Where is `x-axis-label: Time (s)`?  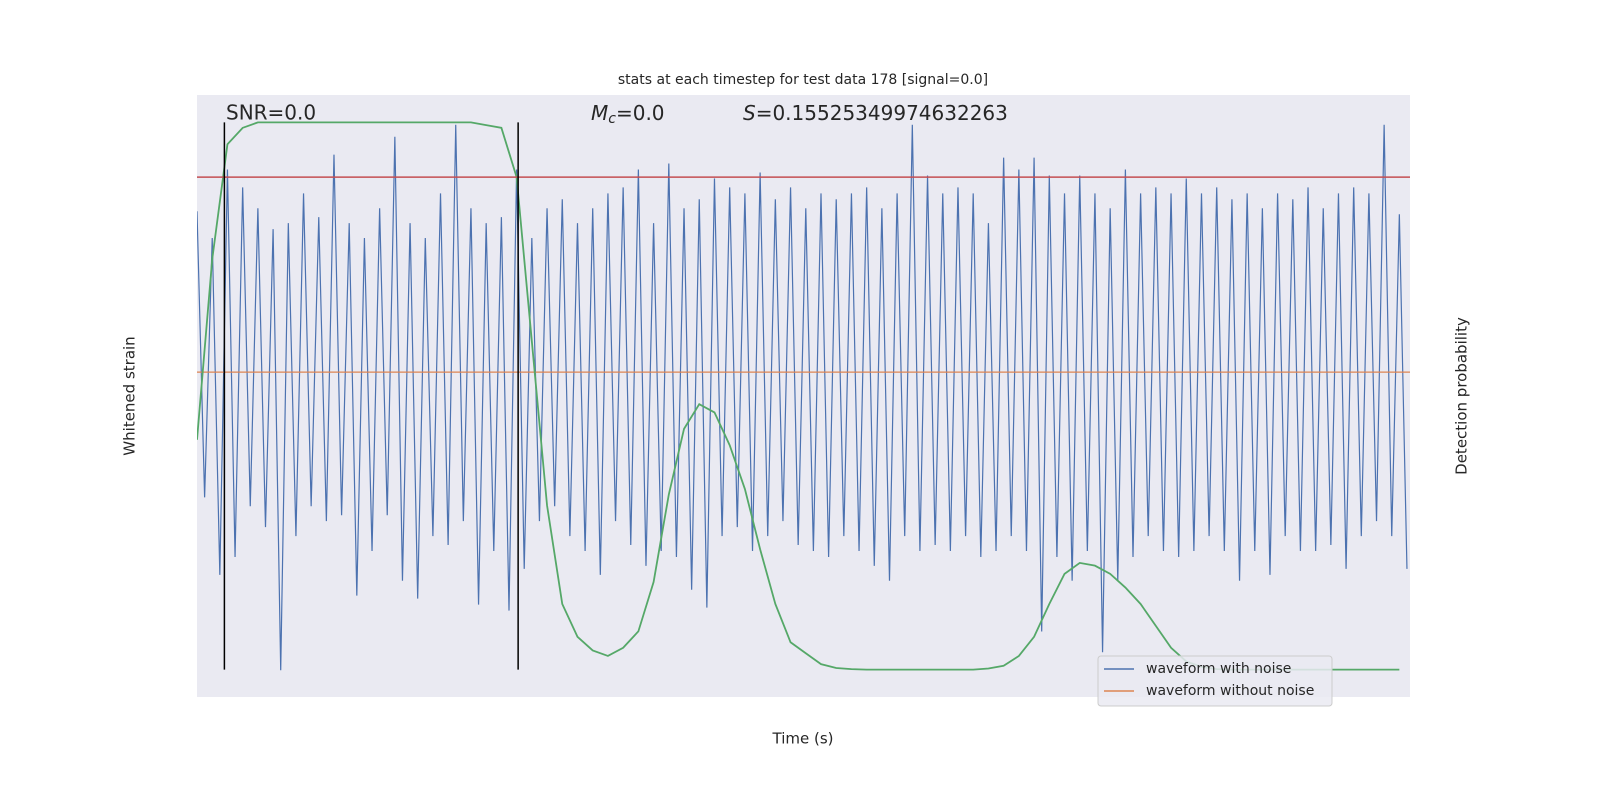 x-axis-label: Time (s) is located at coordinates (803, 739).